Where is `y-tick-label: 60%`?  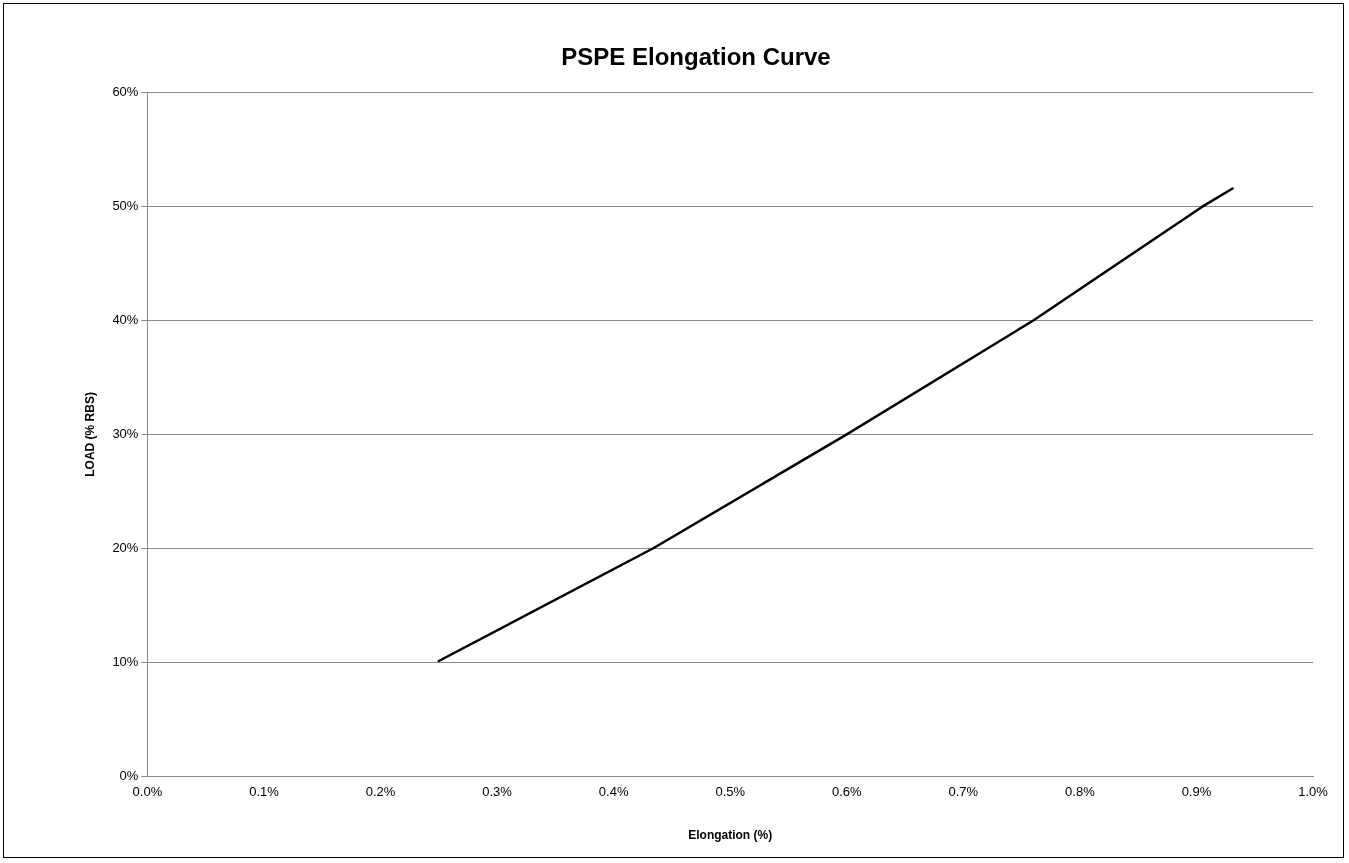 y-tick-label: 60% is located at coordinates (125, 92).